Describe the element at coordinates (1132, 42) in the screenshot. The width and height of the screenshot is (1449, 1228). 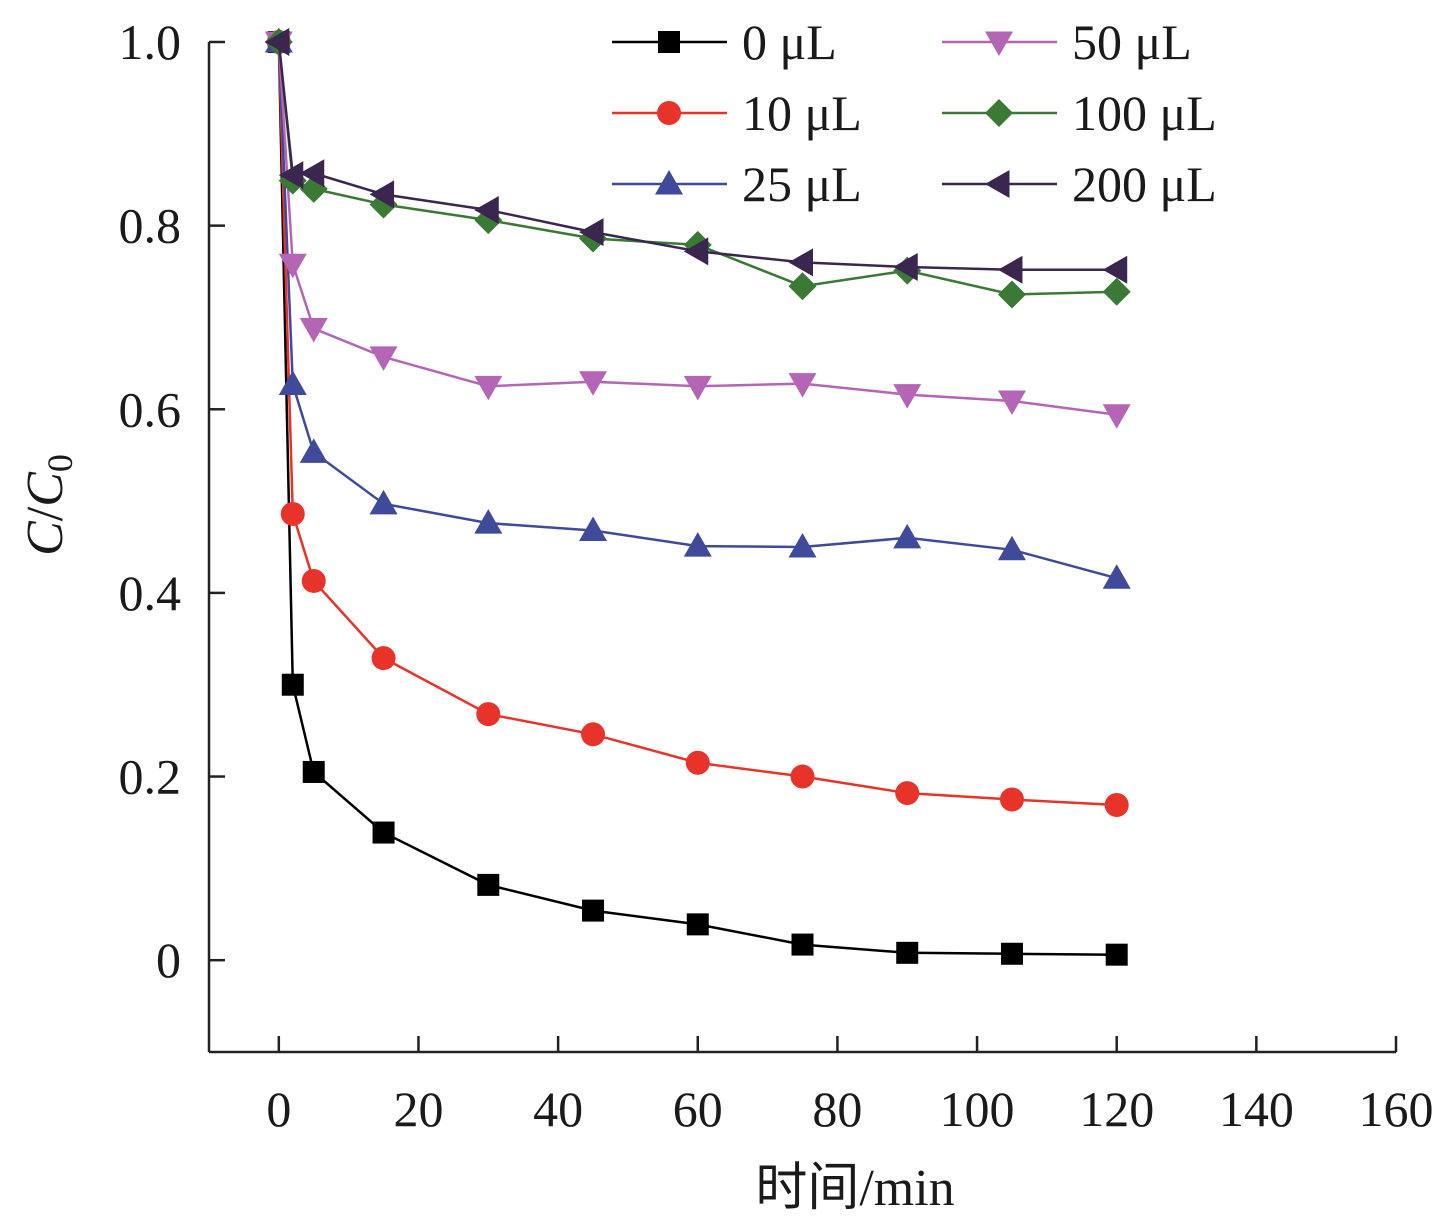
I see `legend-label: 50 μL` at that location.